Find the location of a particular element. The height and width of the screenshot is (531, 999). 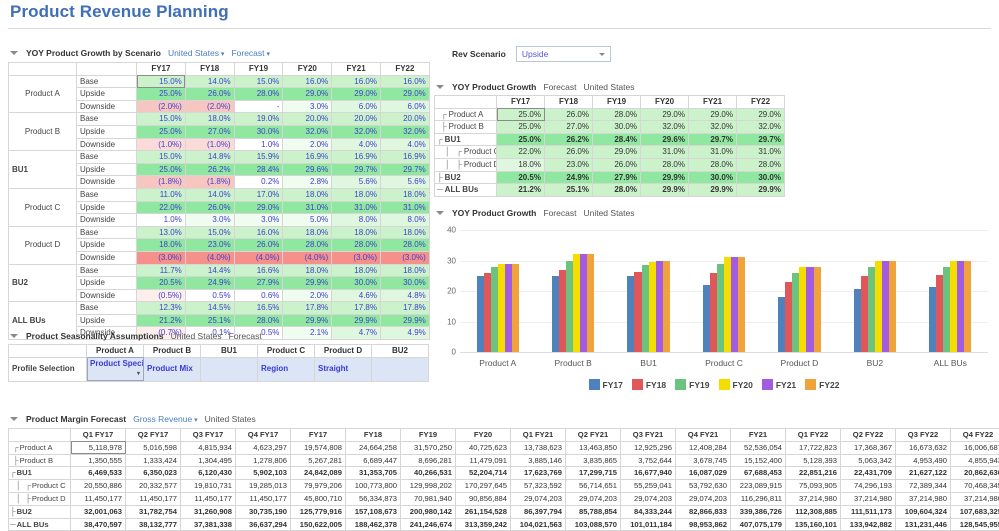

data-cell: 31,570,250 is located at coordinates (428, 447).